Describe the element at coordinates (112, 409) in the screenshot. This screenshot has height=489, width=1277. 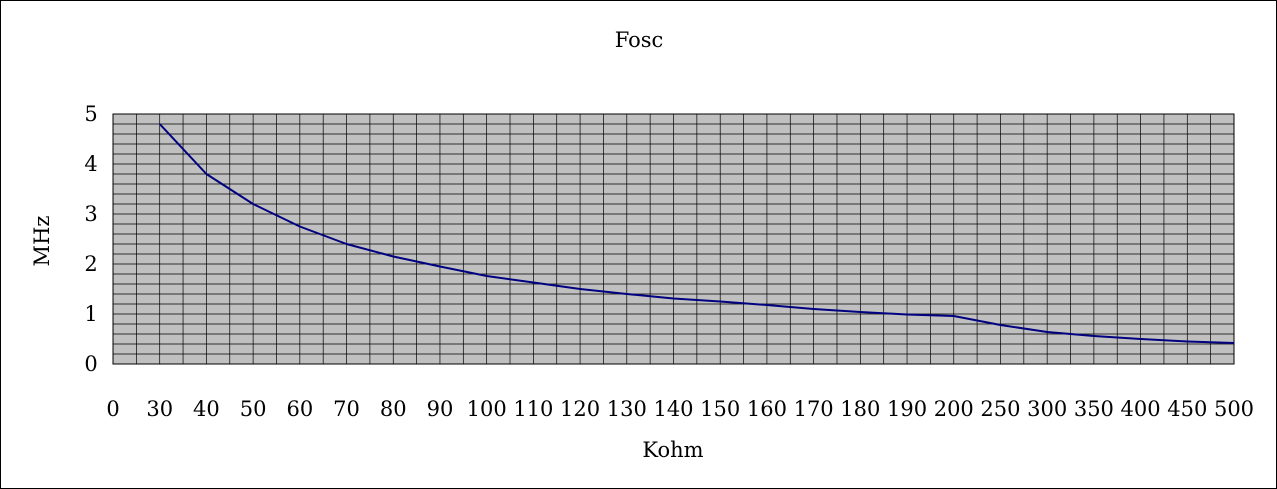
I see `x-tick-label: 0` at that location.